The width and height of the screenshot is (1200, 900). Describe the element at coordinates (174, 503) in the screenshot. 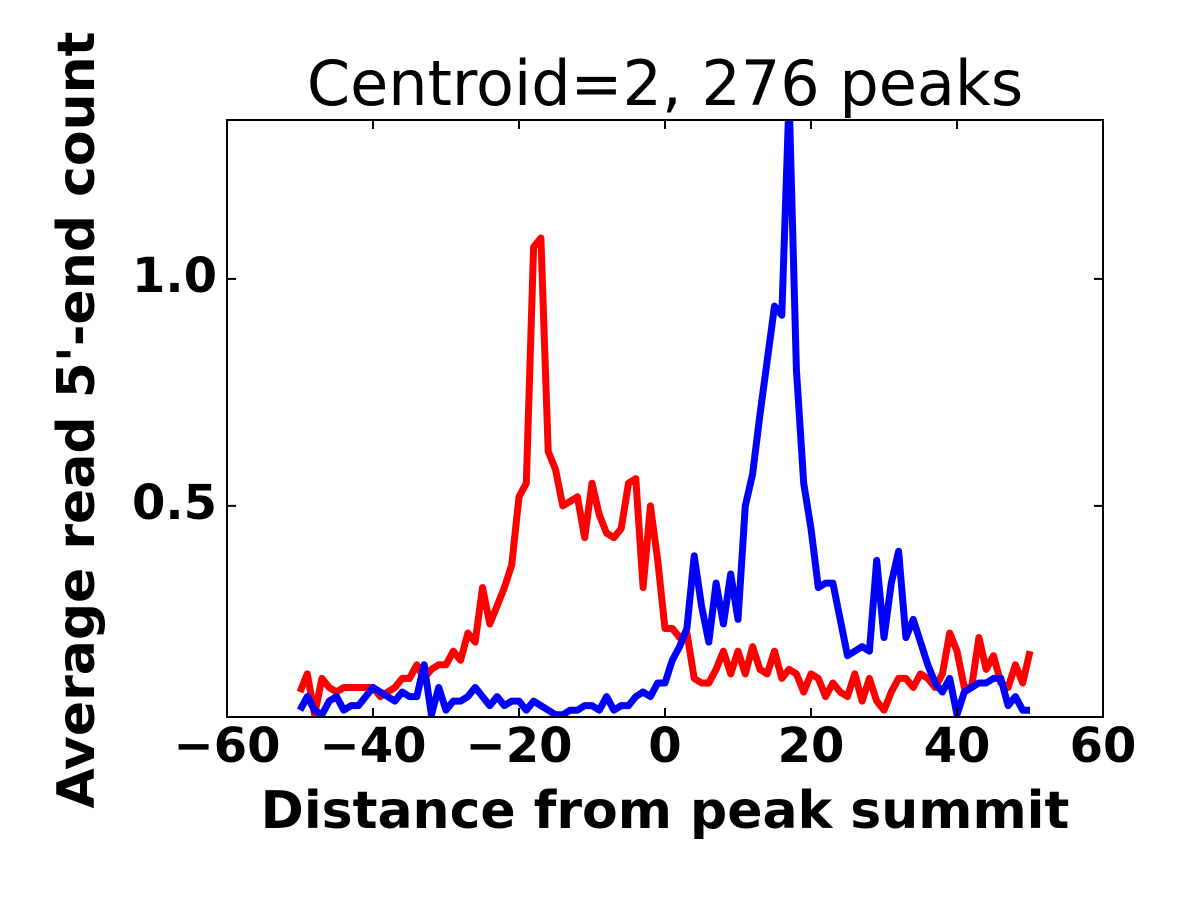

I see `y-tick-label: 0.5` at that location.